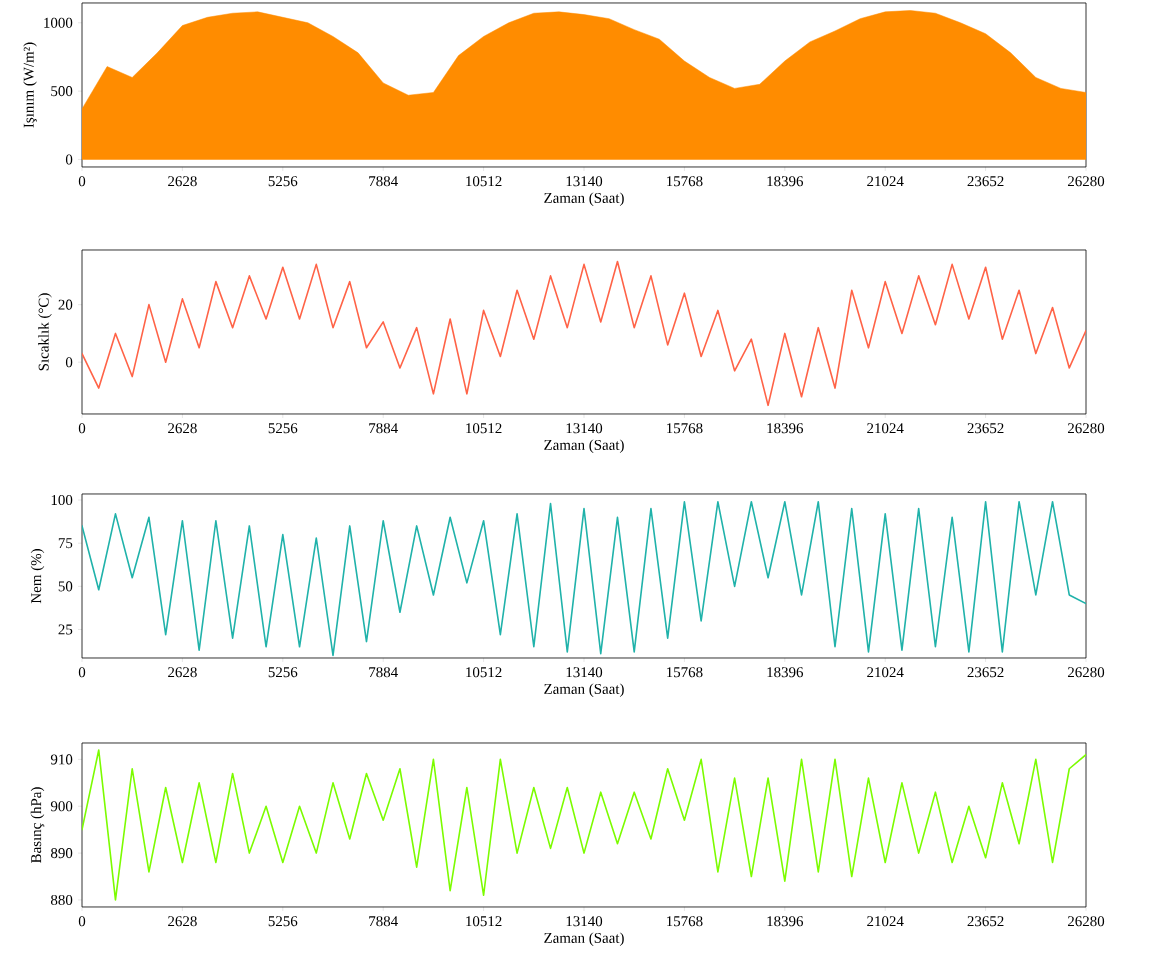  Describe the element at coordinates (61, 806) in the screenshot. I see `y-tick-label: 900` at that location.